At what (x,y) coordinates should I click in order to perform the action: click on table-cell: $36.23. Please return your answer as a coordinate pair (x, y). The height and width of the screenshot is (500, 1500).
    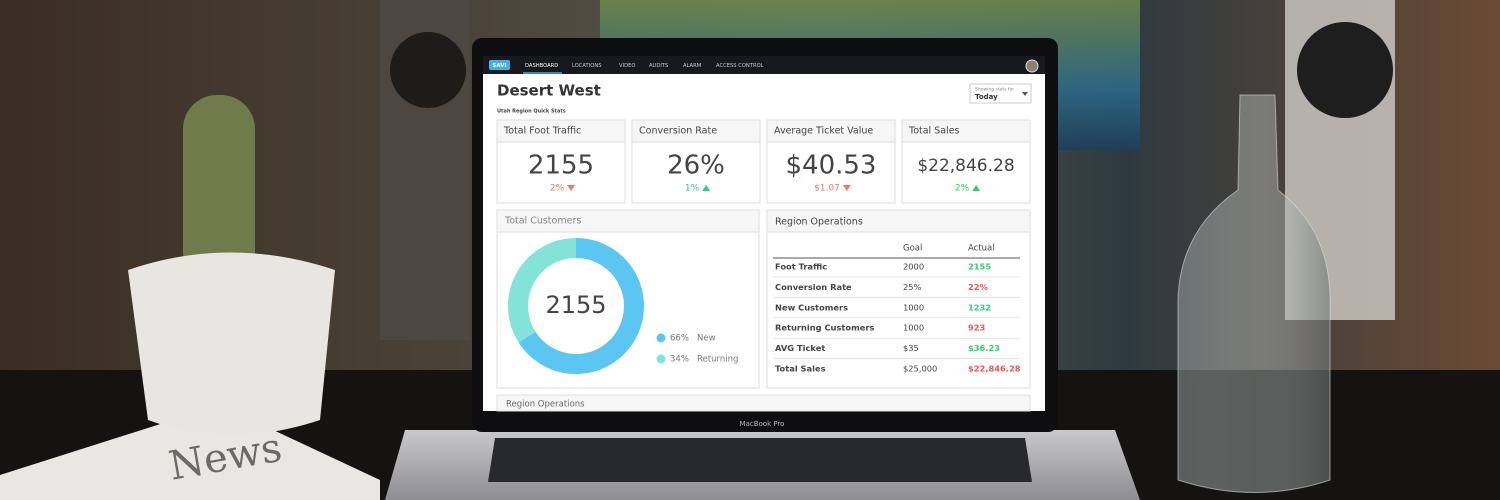
    Looking at the image, I should click on (984, 348).